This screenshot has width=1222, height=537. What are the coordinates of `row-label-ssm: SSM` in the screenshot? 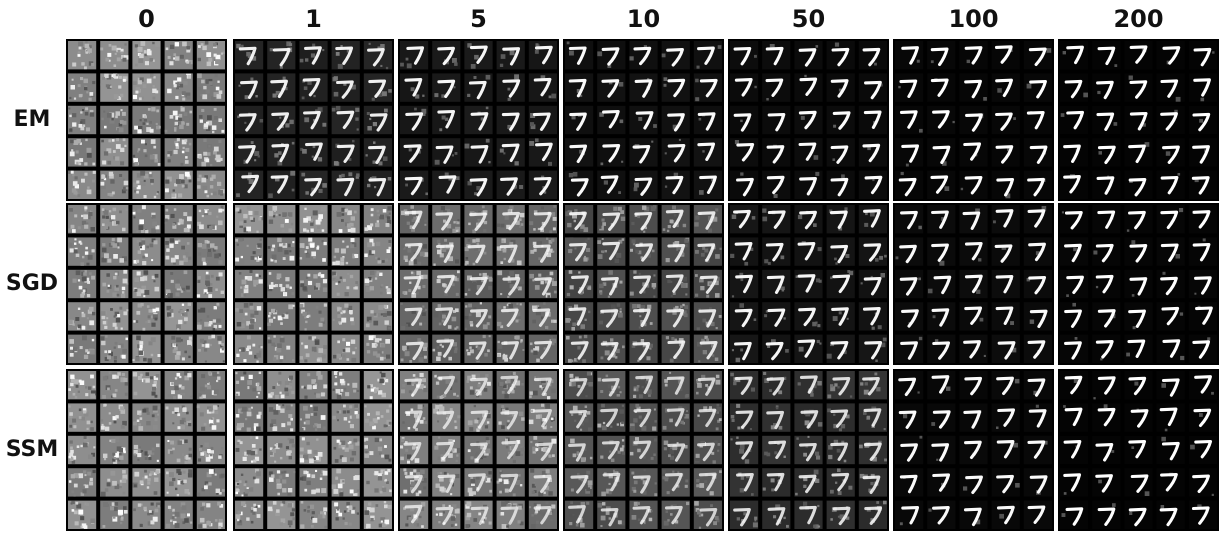 It's located at (32, 449).